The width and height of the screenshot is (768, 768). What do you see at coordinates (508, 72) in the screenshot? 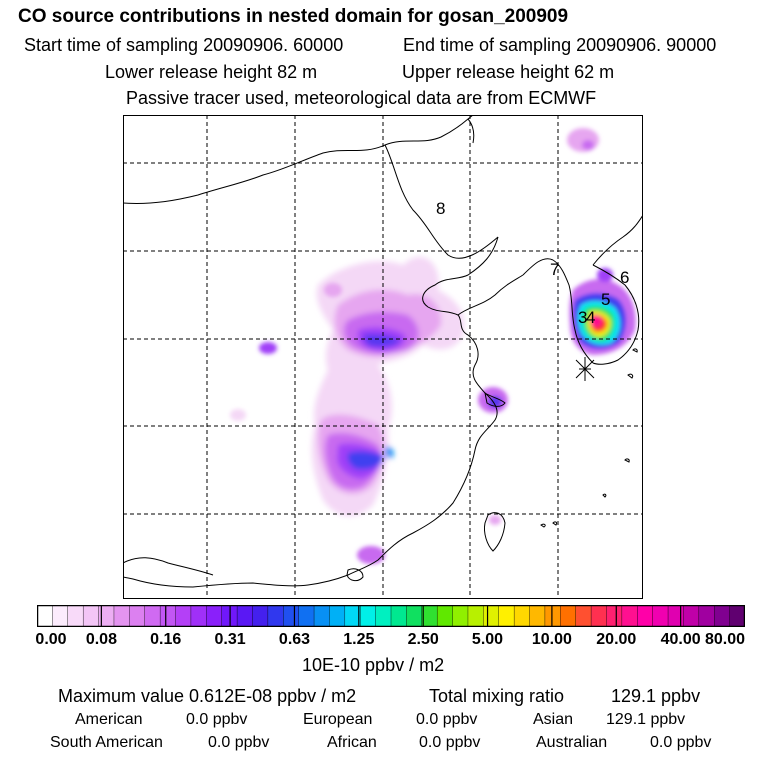
I see `upper-release-height-label: Upper release height 62 m` at bounding box center [508, 72].